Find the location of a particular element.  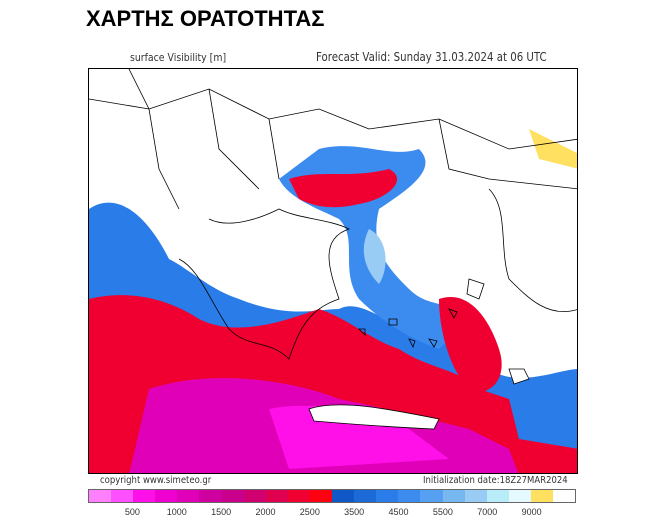

colorbar-label: 1000 is located at coordinates (176, 512).